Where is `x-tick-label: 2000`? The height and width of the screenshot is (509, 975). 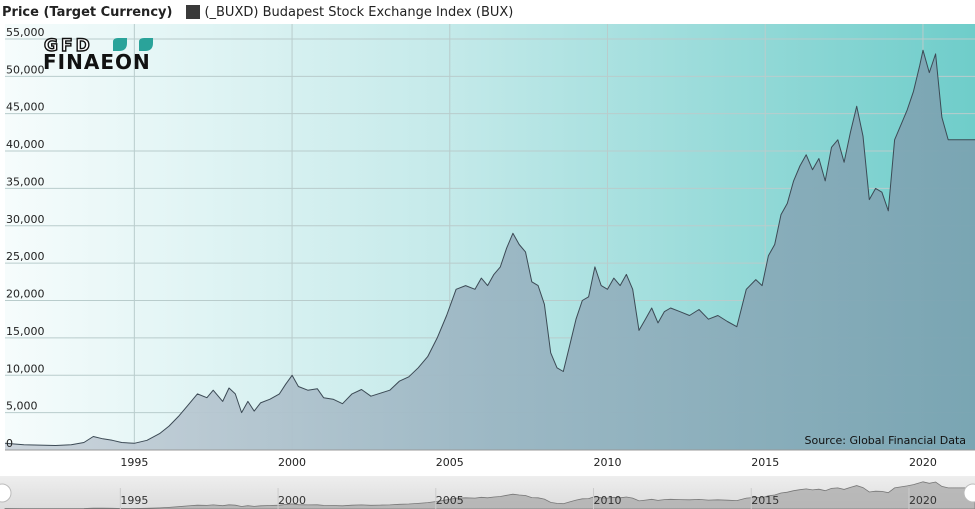 x-tick-label: 2000 is located at coordinates (292, 462).